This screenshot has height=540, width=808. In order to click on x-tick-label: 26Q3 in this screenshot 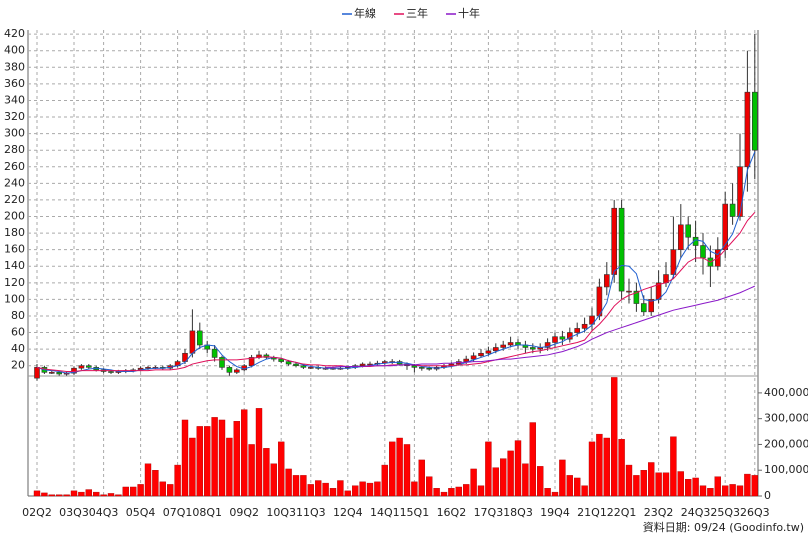, I will do `click(755, 512)`.